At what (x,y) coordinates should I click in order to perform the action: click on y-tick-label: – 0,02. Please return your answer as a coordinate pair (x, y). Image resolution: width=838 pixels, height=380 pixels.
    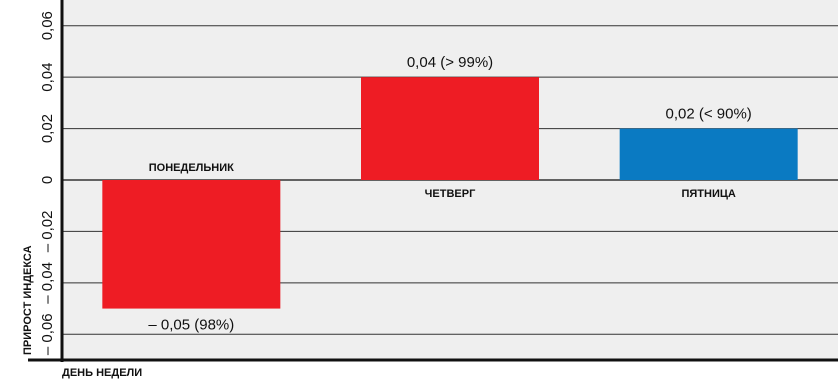
    Looking at the image, I should click on (47, 232).